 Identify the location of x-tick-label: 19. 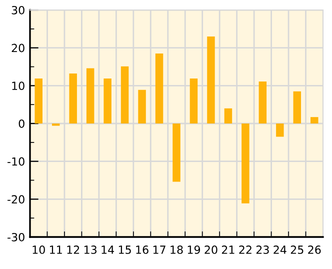
(194, 250).